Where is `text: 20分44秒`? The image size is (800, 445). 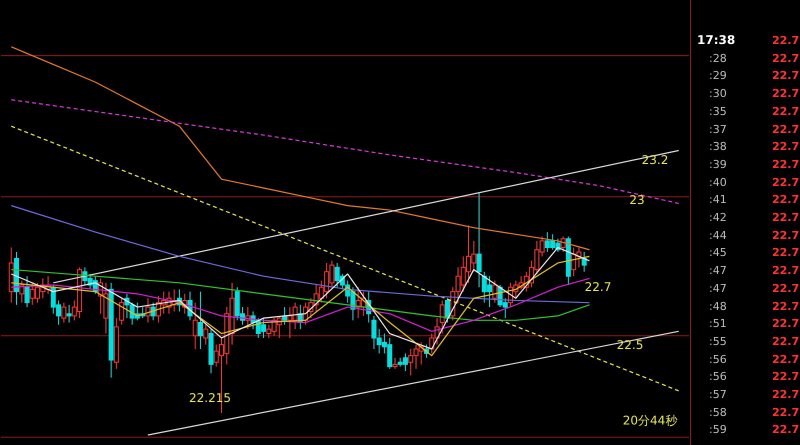 text: 20分44秒 is located at coordinates (650, 421).